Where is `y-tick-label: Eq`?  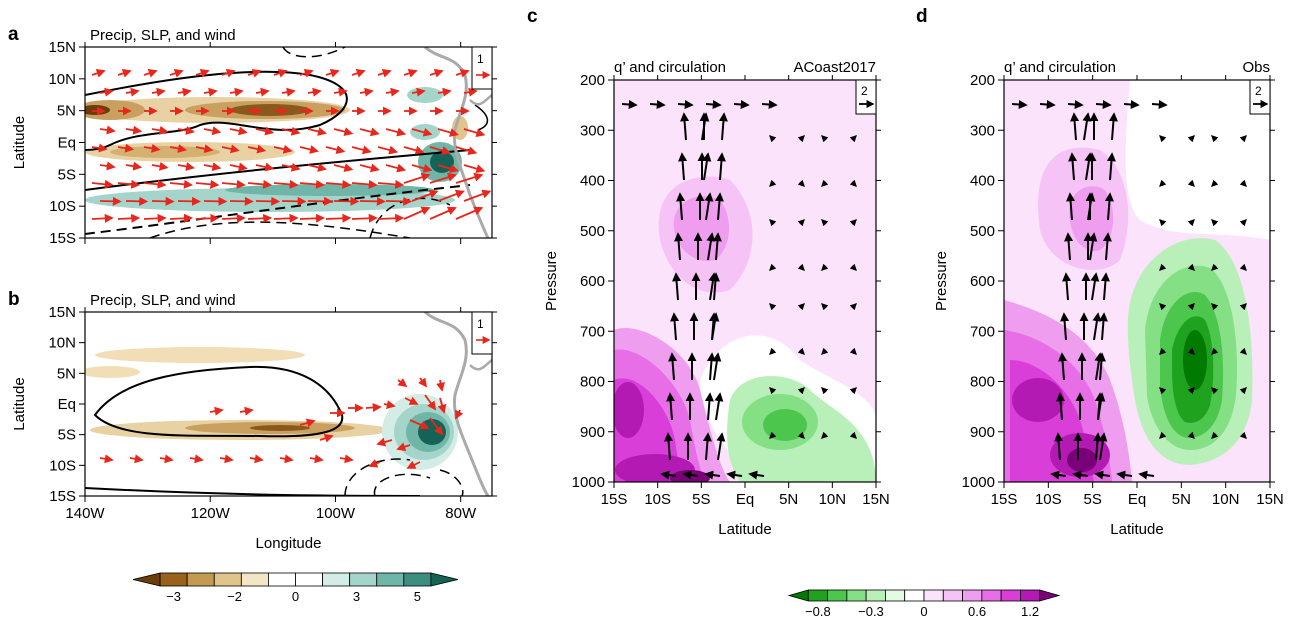 y-tick-label: Eq is located at coordinates (67, 404).